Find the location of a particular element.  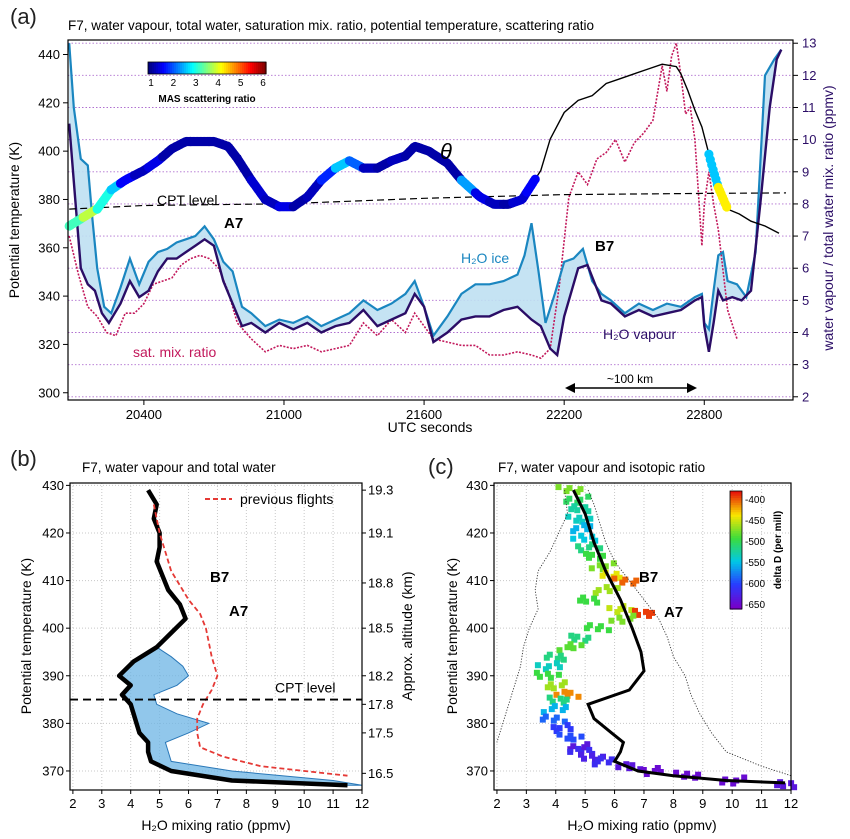

annotation-h2o-vapour: H₂O vapour is located at coordinates (639, 334).